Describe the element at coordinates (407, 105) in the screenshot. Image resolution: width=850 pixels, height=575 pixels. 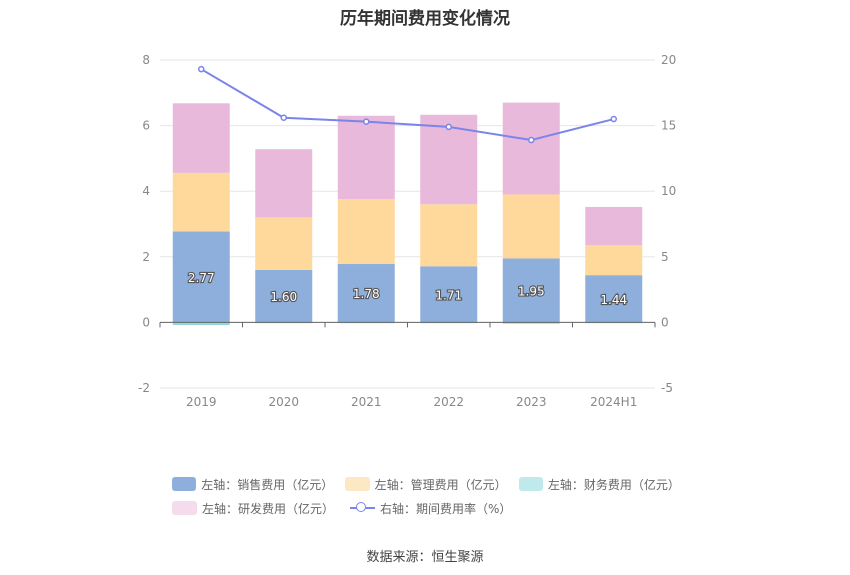
I see `rate-line` at that location.